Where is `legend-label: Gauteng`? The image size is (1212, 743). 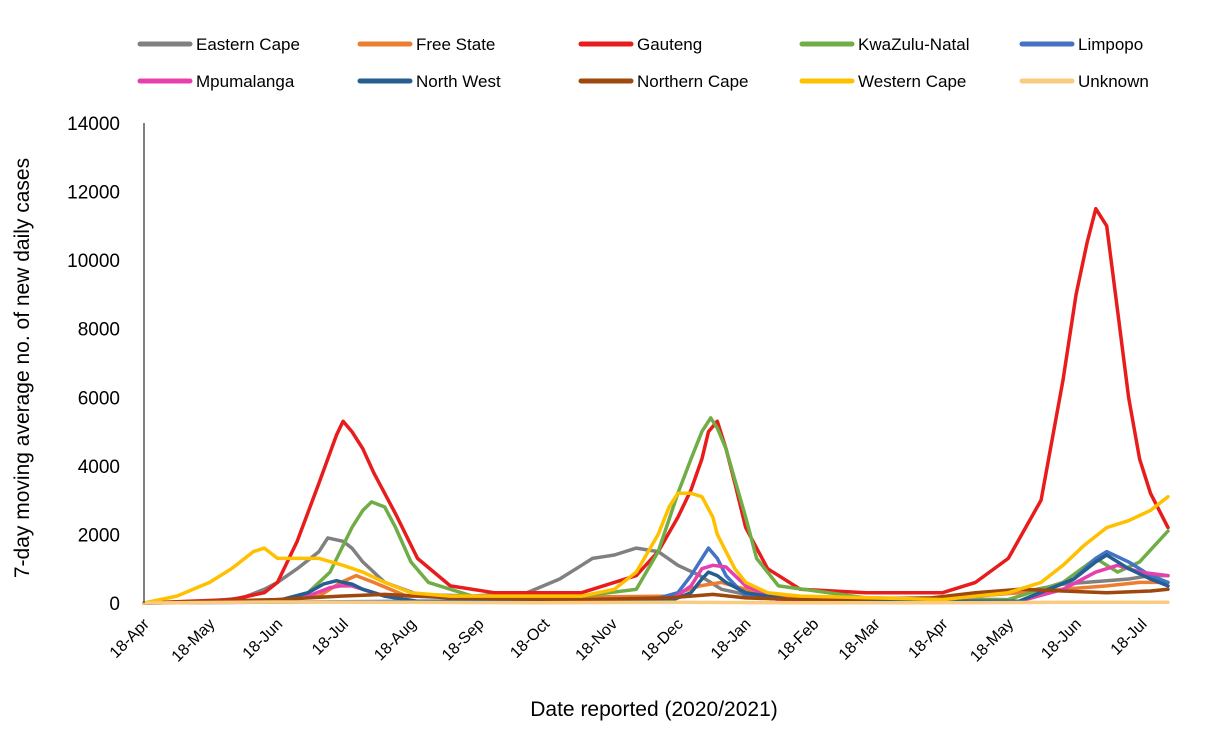
legend-label: Gauteng is located at coordinates (669, 44).